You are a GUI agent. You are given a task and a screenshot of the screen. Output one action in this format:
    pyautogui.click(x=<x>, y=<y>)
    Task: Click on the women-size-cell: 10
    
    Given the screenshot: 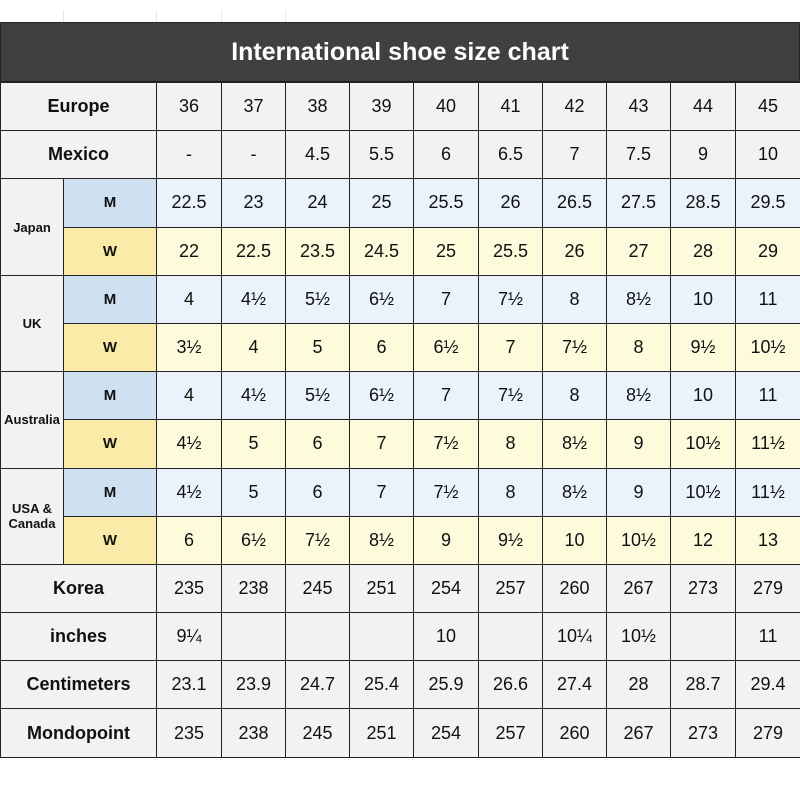 What is the action you would take?
    pyautogui.click(x=575, y=540)
    